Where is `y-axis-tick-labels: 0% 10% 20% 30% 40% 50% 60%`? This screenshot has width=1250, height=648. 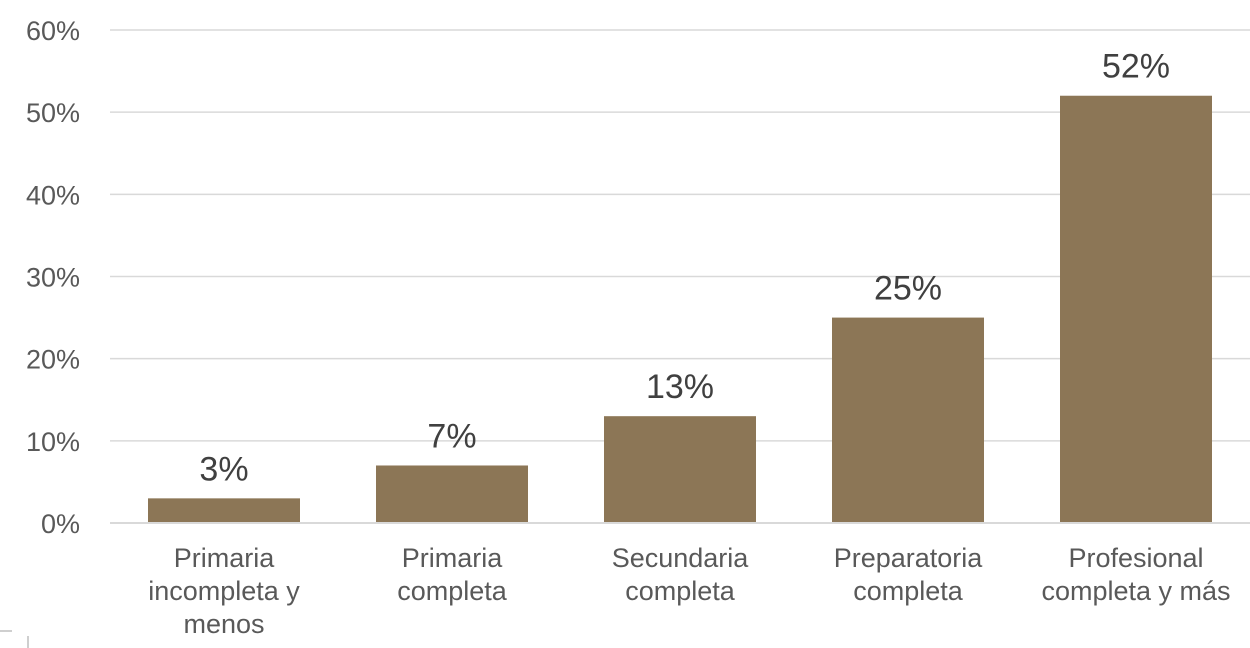 y-axis-tick-labels: 0% 10% 20% 30% 40% 50% 60% is located at coordinates (53, 277).